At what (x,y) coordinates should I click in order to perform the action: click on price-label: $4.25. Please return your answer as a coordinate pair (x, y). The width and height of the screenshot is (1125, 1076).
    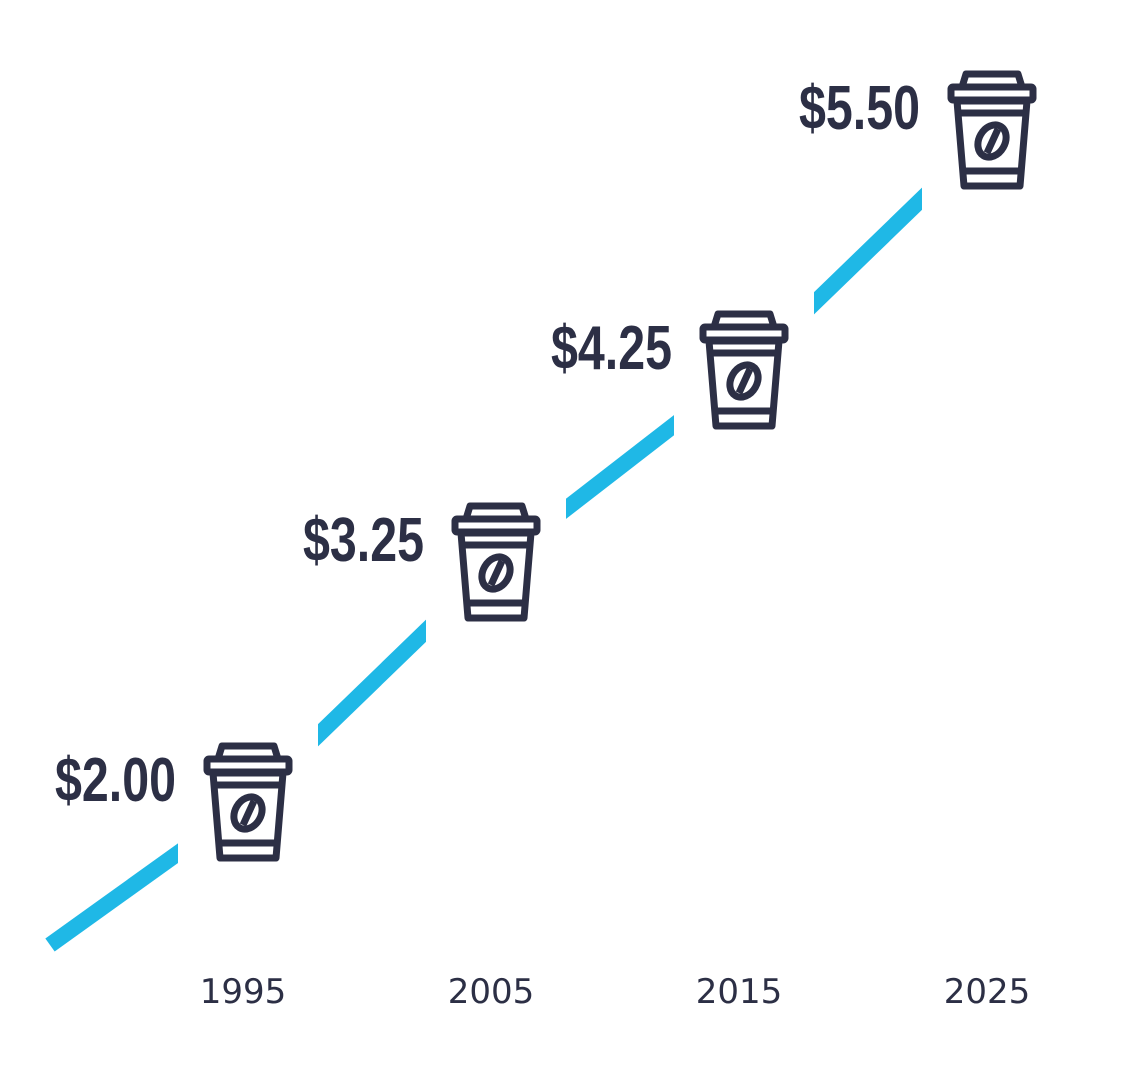
    Looking at the image, I should click on (611, 347).